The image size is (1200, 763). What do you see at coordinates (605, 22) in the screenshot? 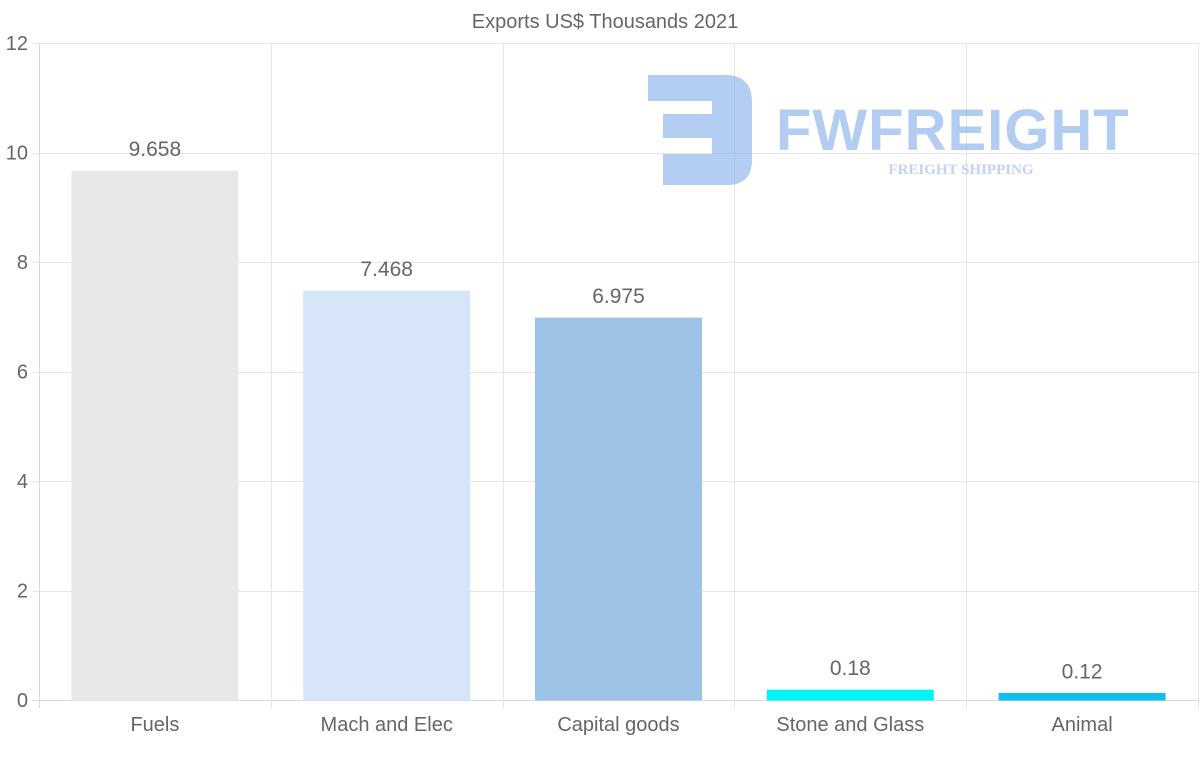
I see `chart-title: Exports US$ Thousands 2021` at bounding box center [605, 22].